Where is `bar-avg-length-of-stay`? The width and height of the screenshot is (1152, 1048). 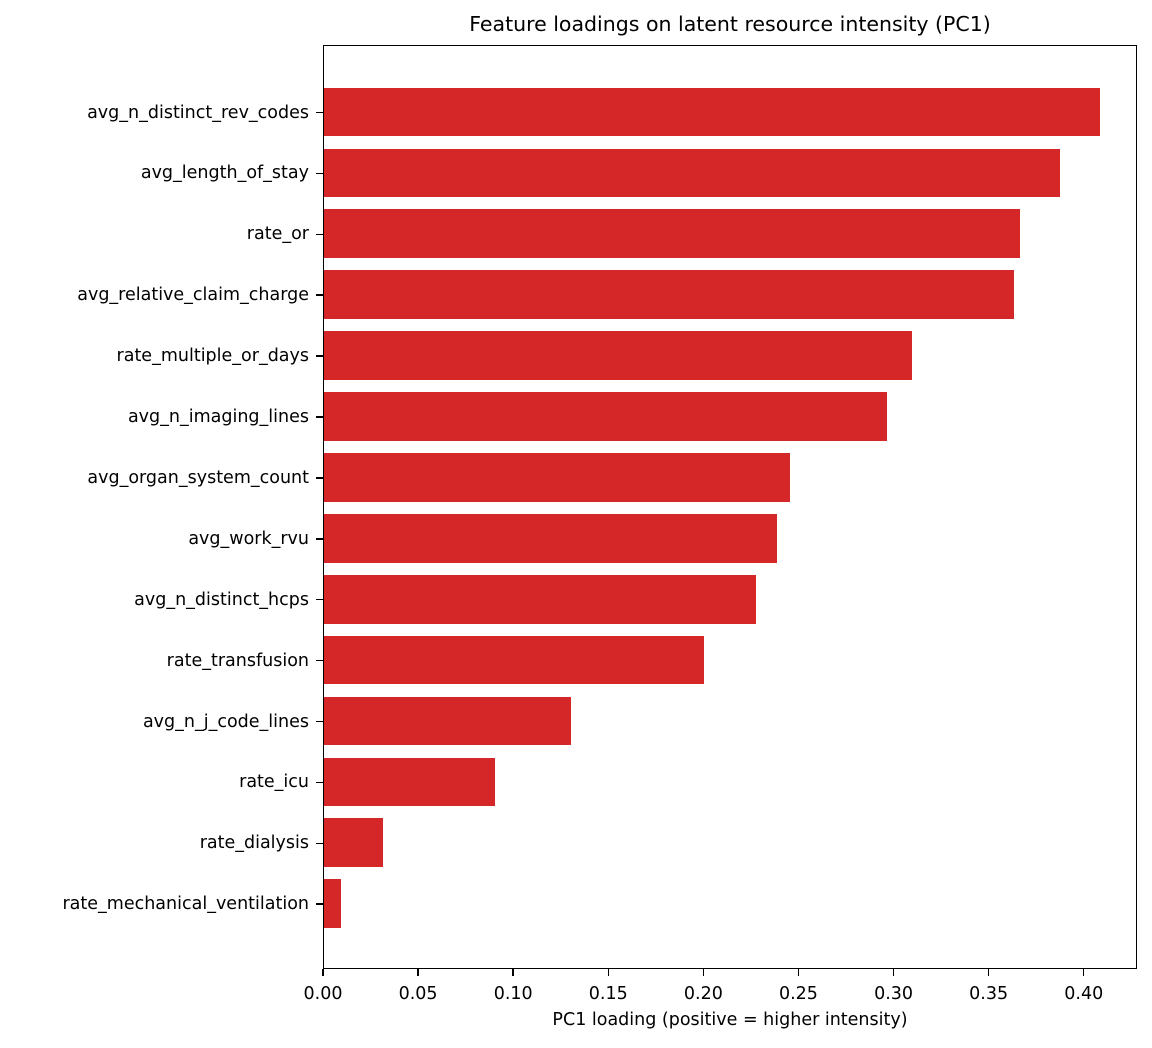 bar-avg-length-of-stay is located at coordinates (692, 173).